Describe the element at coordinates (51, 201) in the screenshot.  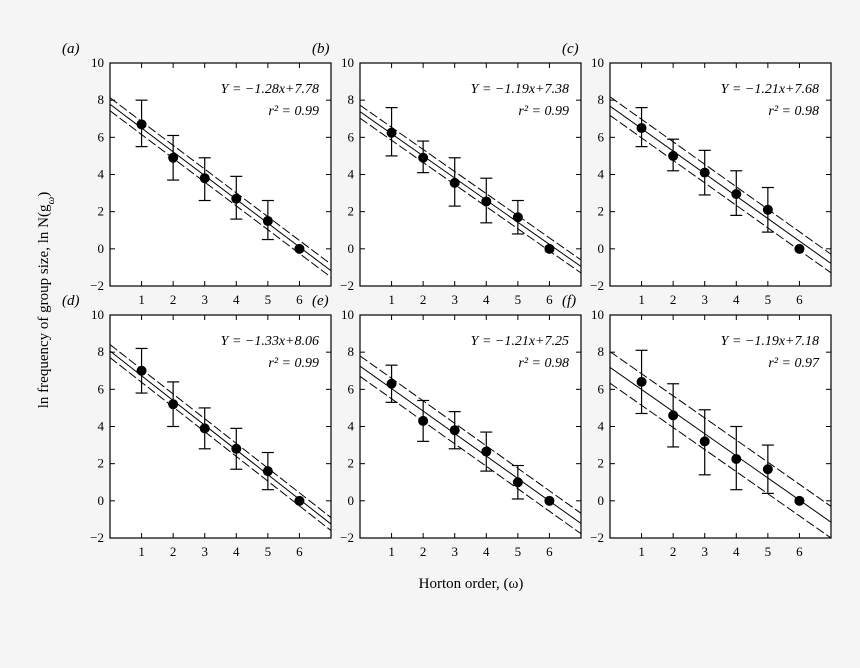
I see `y-axis-label-sub: ω` at that location.